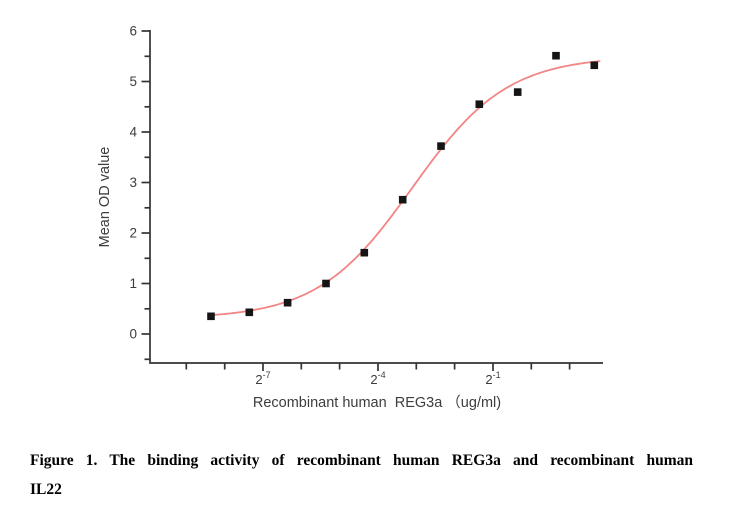  What do you see at coordinates (133, 132) in the screenshot?
I see `svg-text: 4` at bounding box center [133, 132].